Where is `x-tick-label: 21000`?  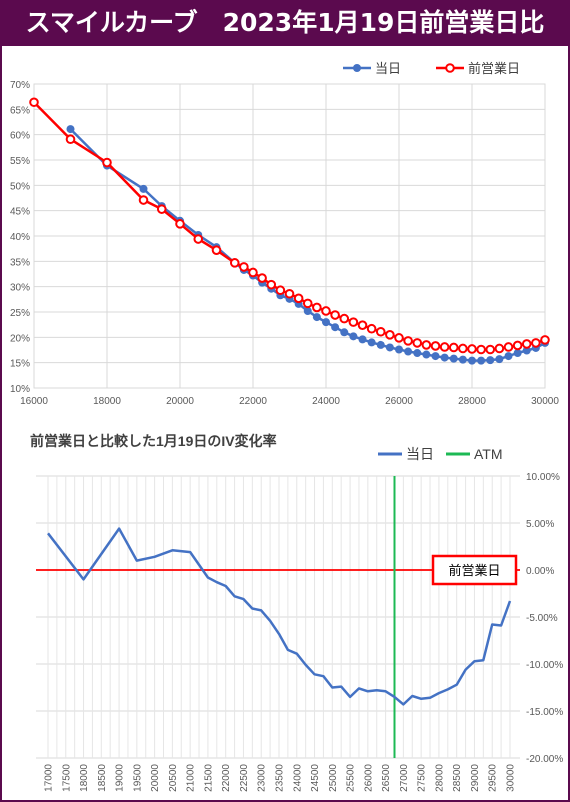 x-tick-label: 21000 is located at coordinates (191, 778).